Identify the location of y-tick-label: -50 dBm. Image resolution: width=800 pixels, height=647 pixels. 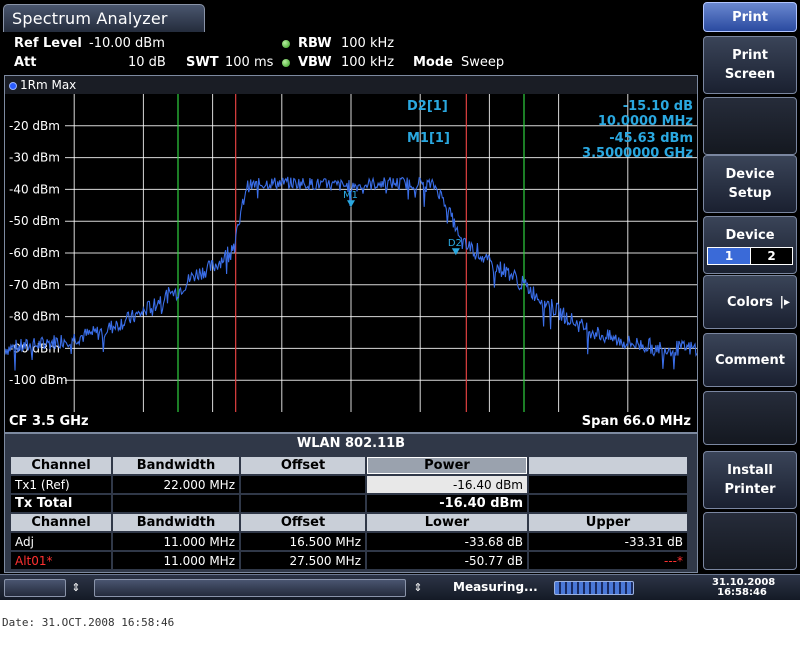
(34, 221).